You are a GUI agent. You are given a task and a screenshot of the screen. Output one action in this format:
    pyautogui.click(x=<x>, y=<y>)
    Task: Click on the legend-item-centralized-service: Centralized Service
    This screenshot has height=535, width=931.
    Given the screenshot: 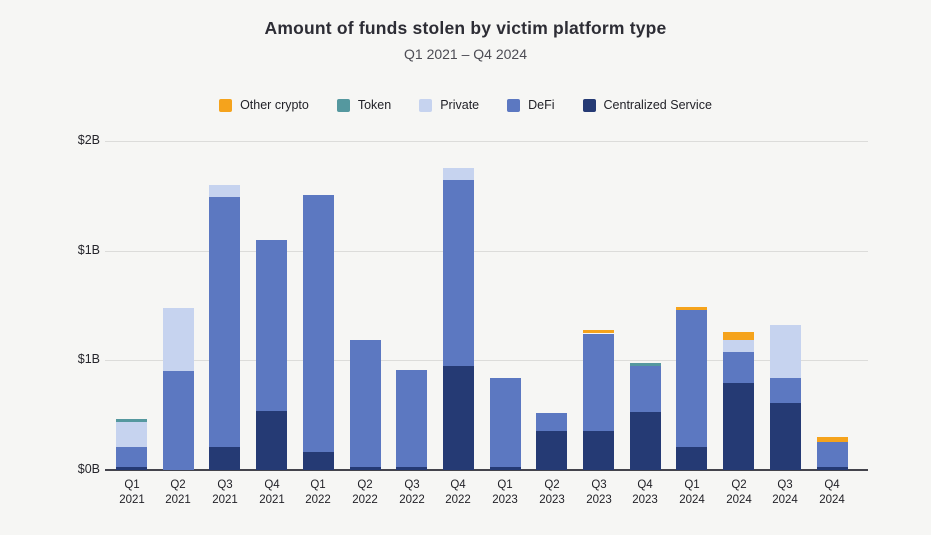 What is the action you would take?
    pyautogui.click(x=647, y=105)
    